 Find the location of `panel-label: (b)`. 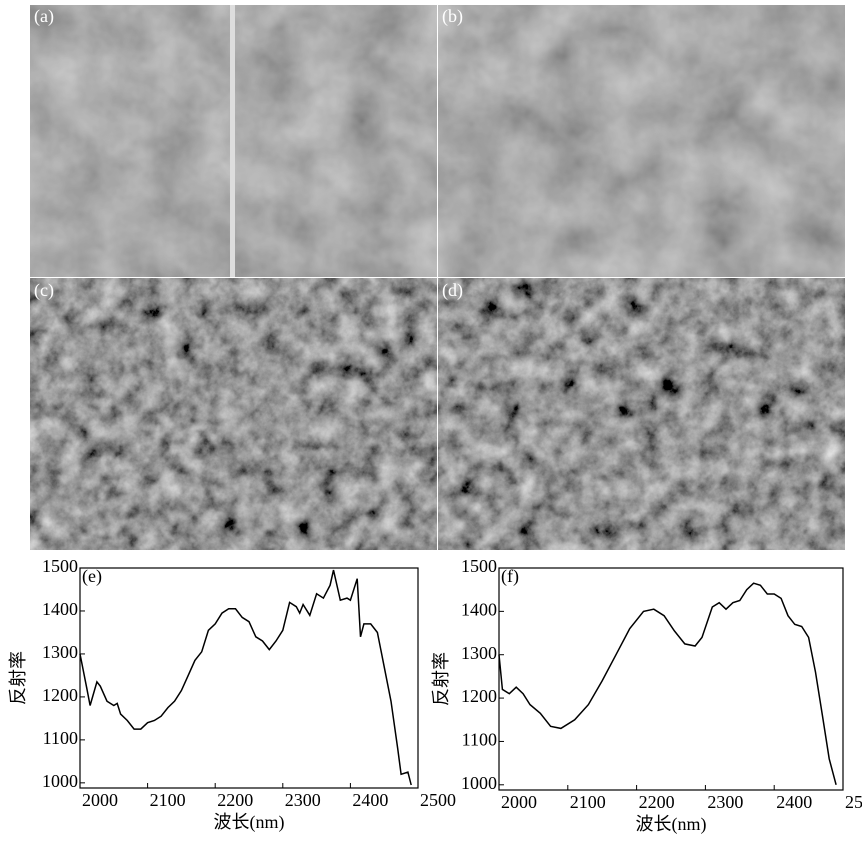

panel-label: (b) is located at coordinates (452, 16).